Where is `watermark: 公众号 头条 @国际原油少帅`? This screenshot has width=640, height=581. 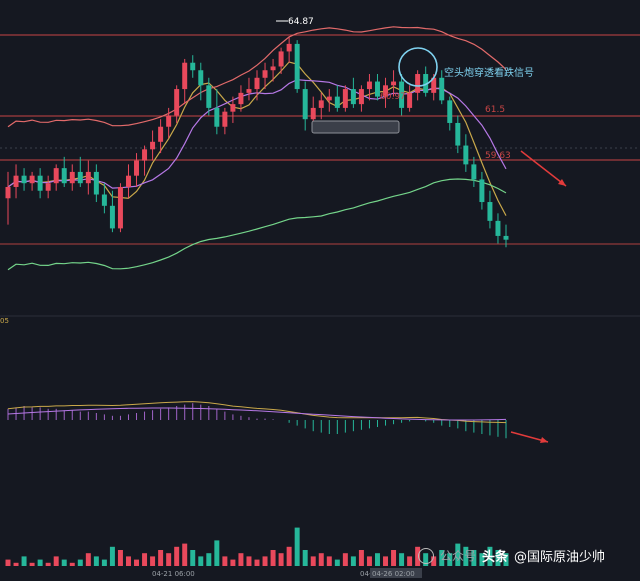
watermark: 公众号 头条 @国际原油少帅 is located at coordinates (511, 555).